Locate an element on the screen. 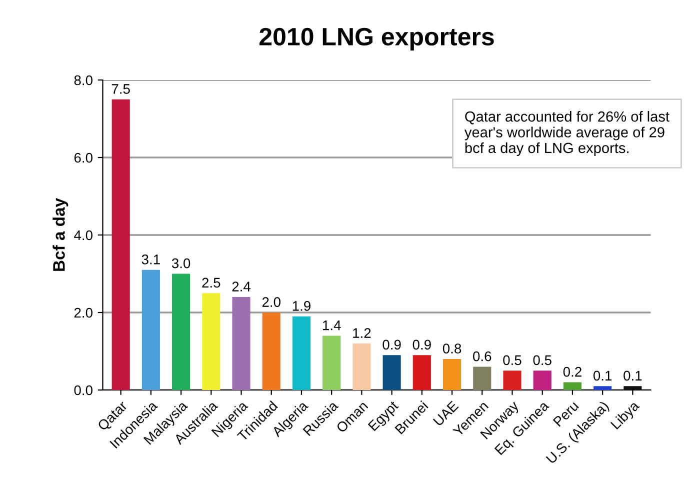 The image size is (685, 500). data-label: 1.9 is located at coordinates (301, 306).